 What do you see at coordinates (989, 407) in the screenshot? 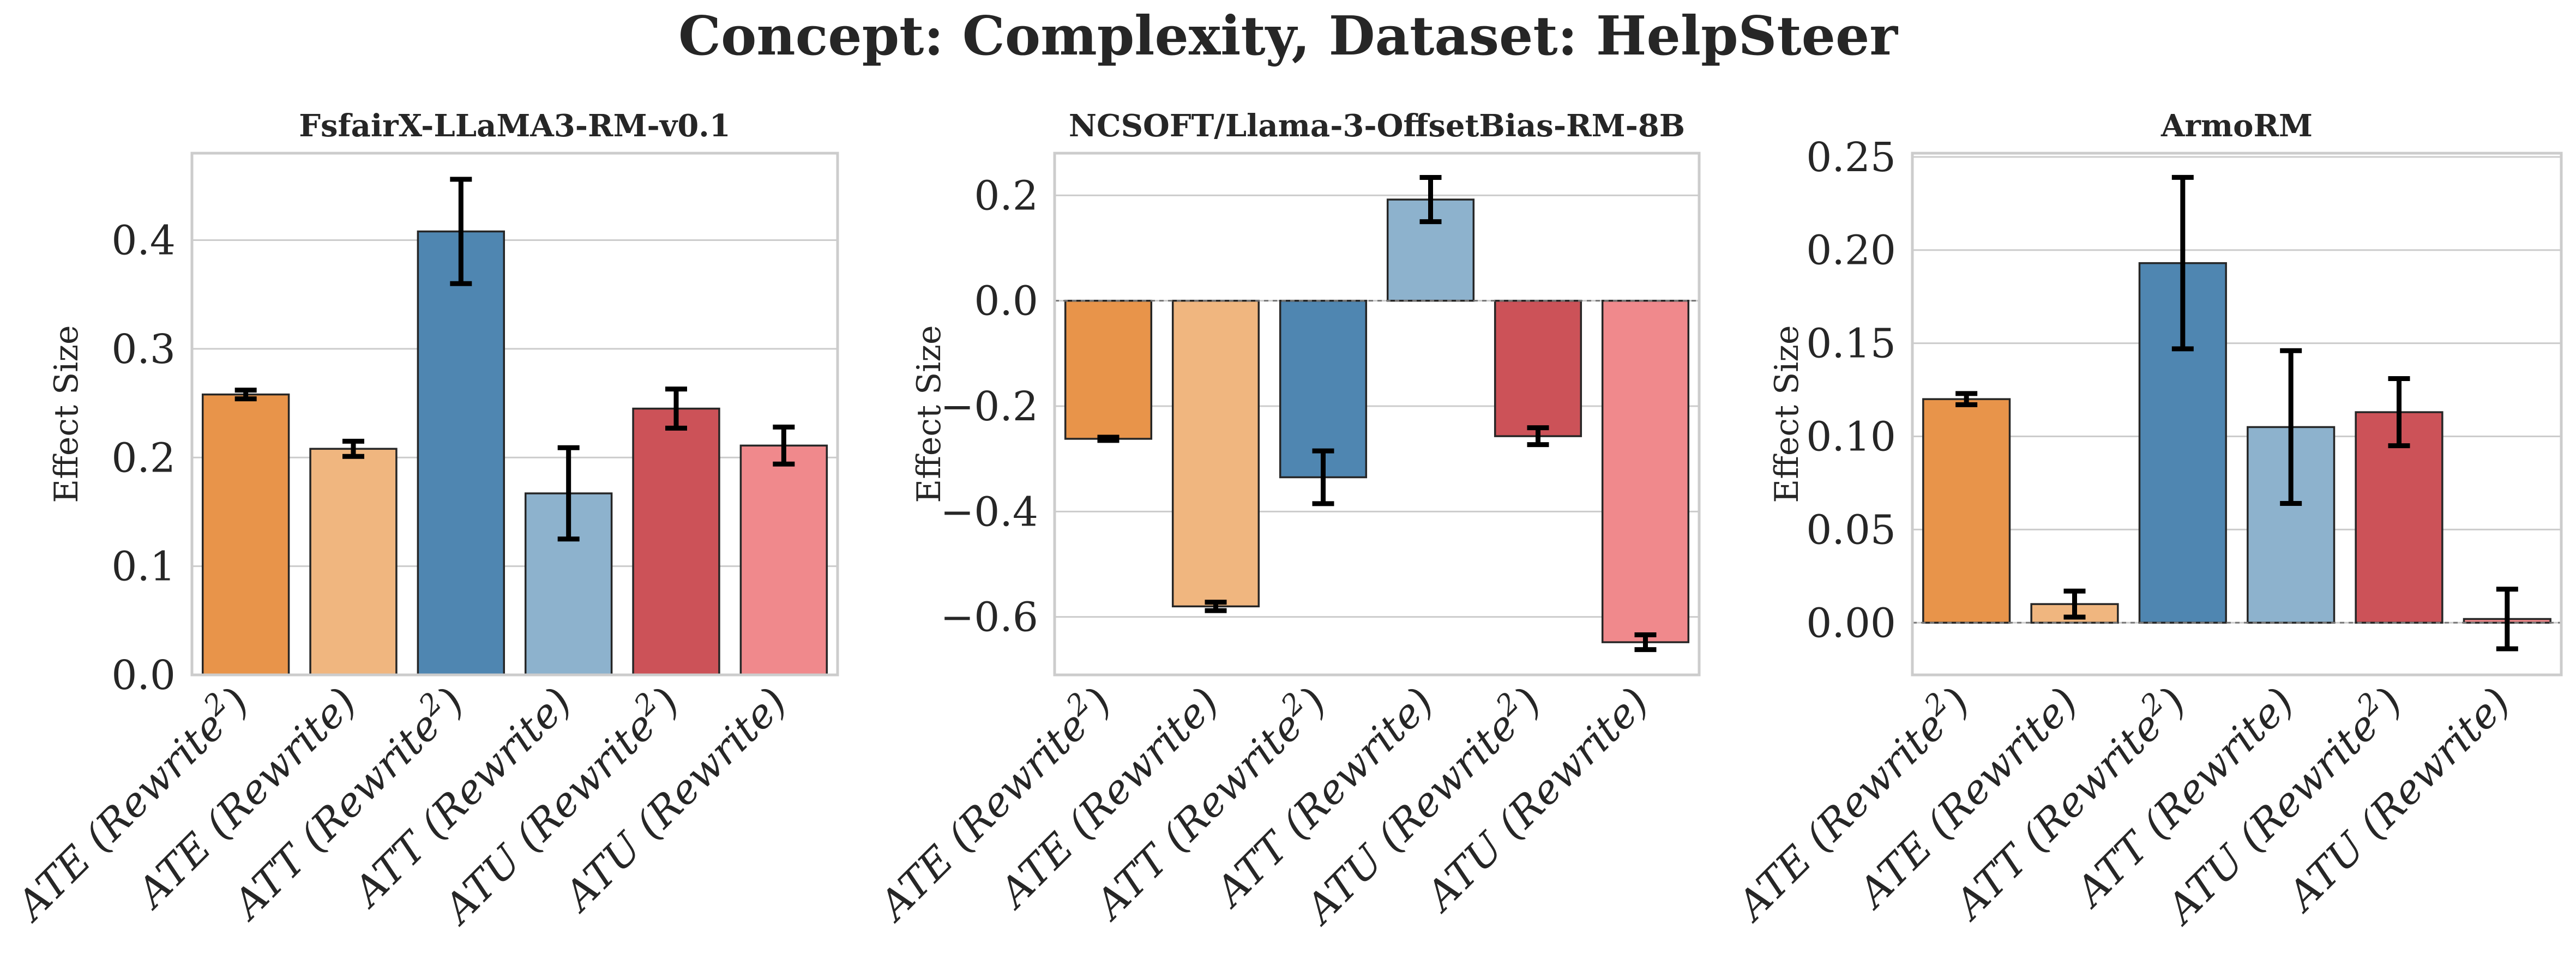
I see `y-tick-label: −0.2` at bounding box center [989, 407].